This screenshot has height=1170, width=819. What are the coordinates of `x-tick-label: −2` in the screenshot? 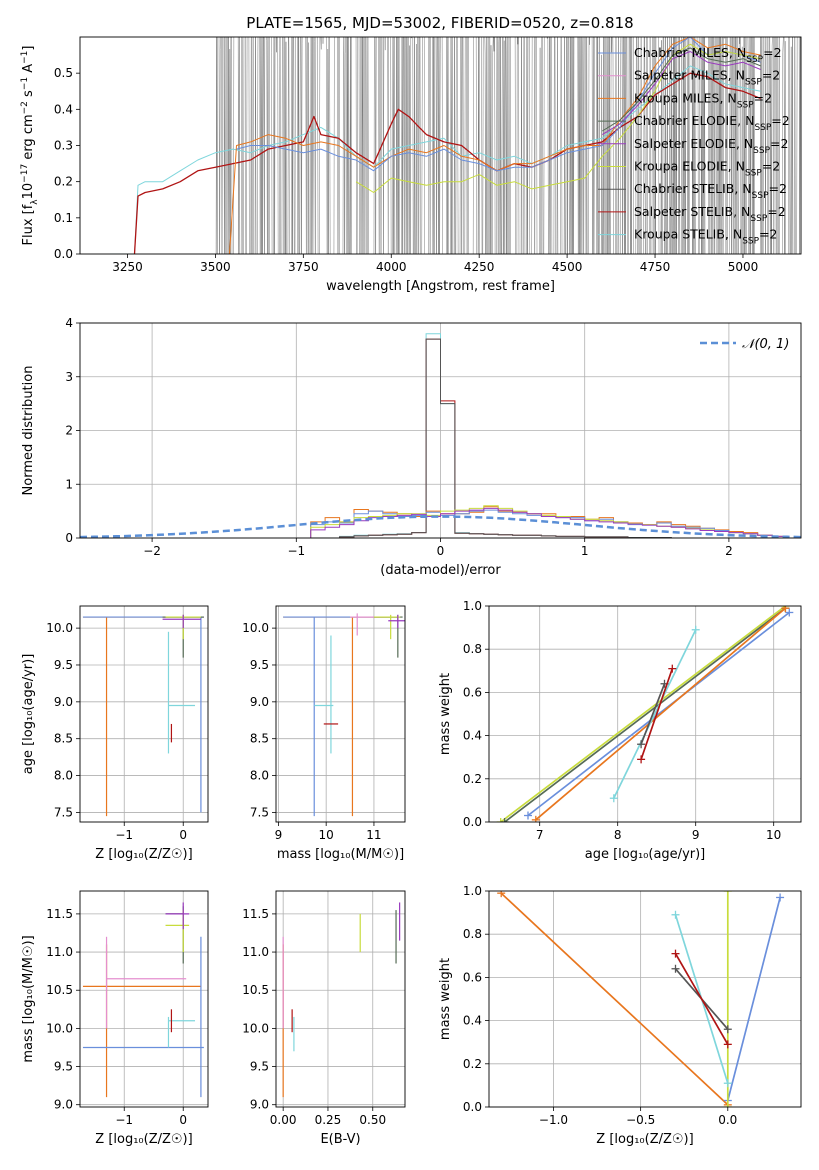 It's located at (152, 551).